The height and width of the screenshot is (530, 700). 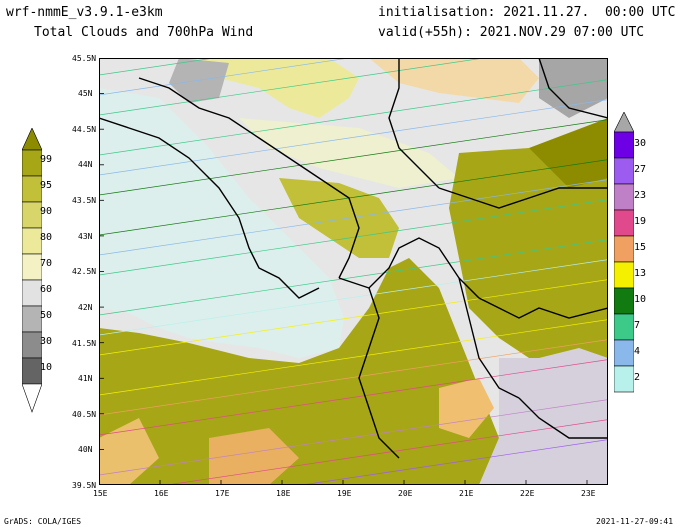 What do you see at coordinates (84, 485) in the screenshot?
I see `lat-label: 39.5N` at bounding box center [84, 485].